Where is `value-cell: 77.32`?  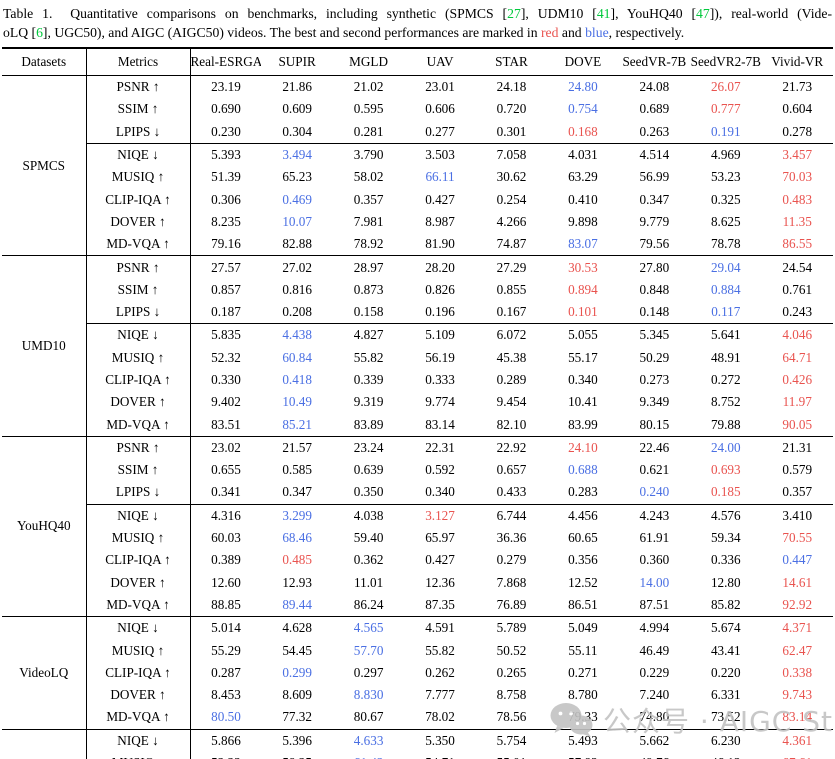 value-cell: 77.32 is located at coordinates (297, 717).